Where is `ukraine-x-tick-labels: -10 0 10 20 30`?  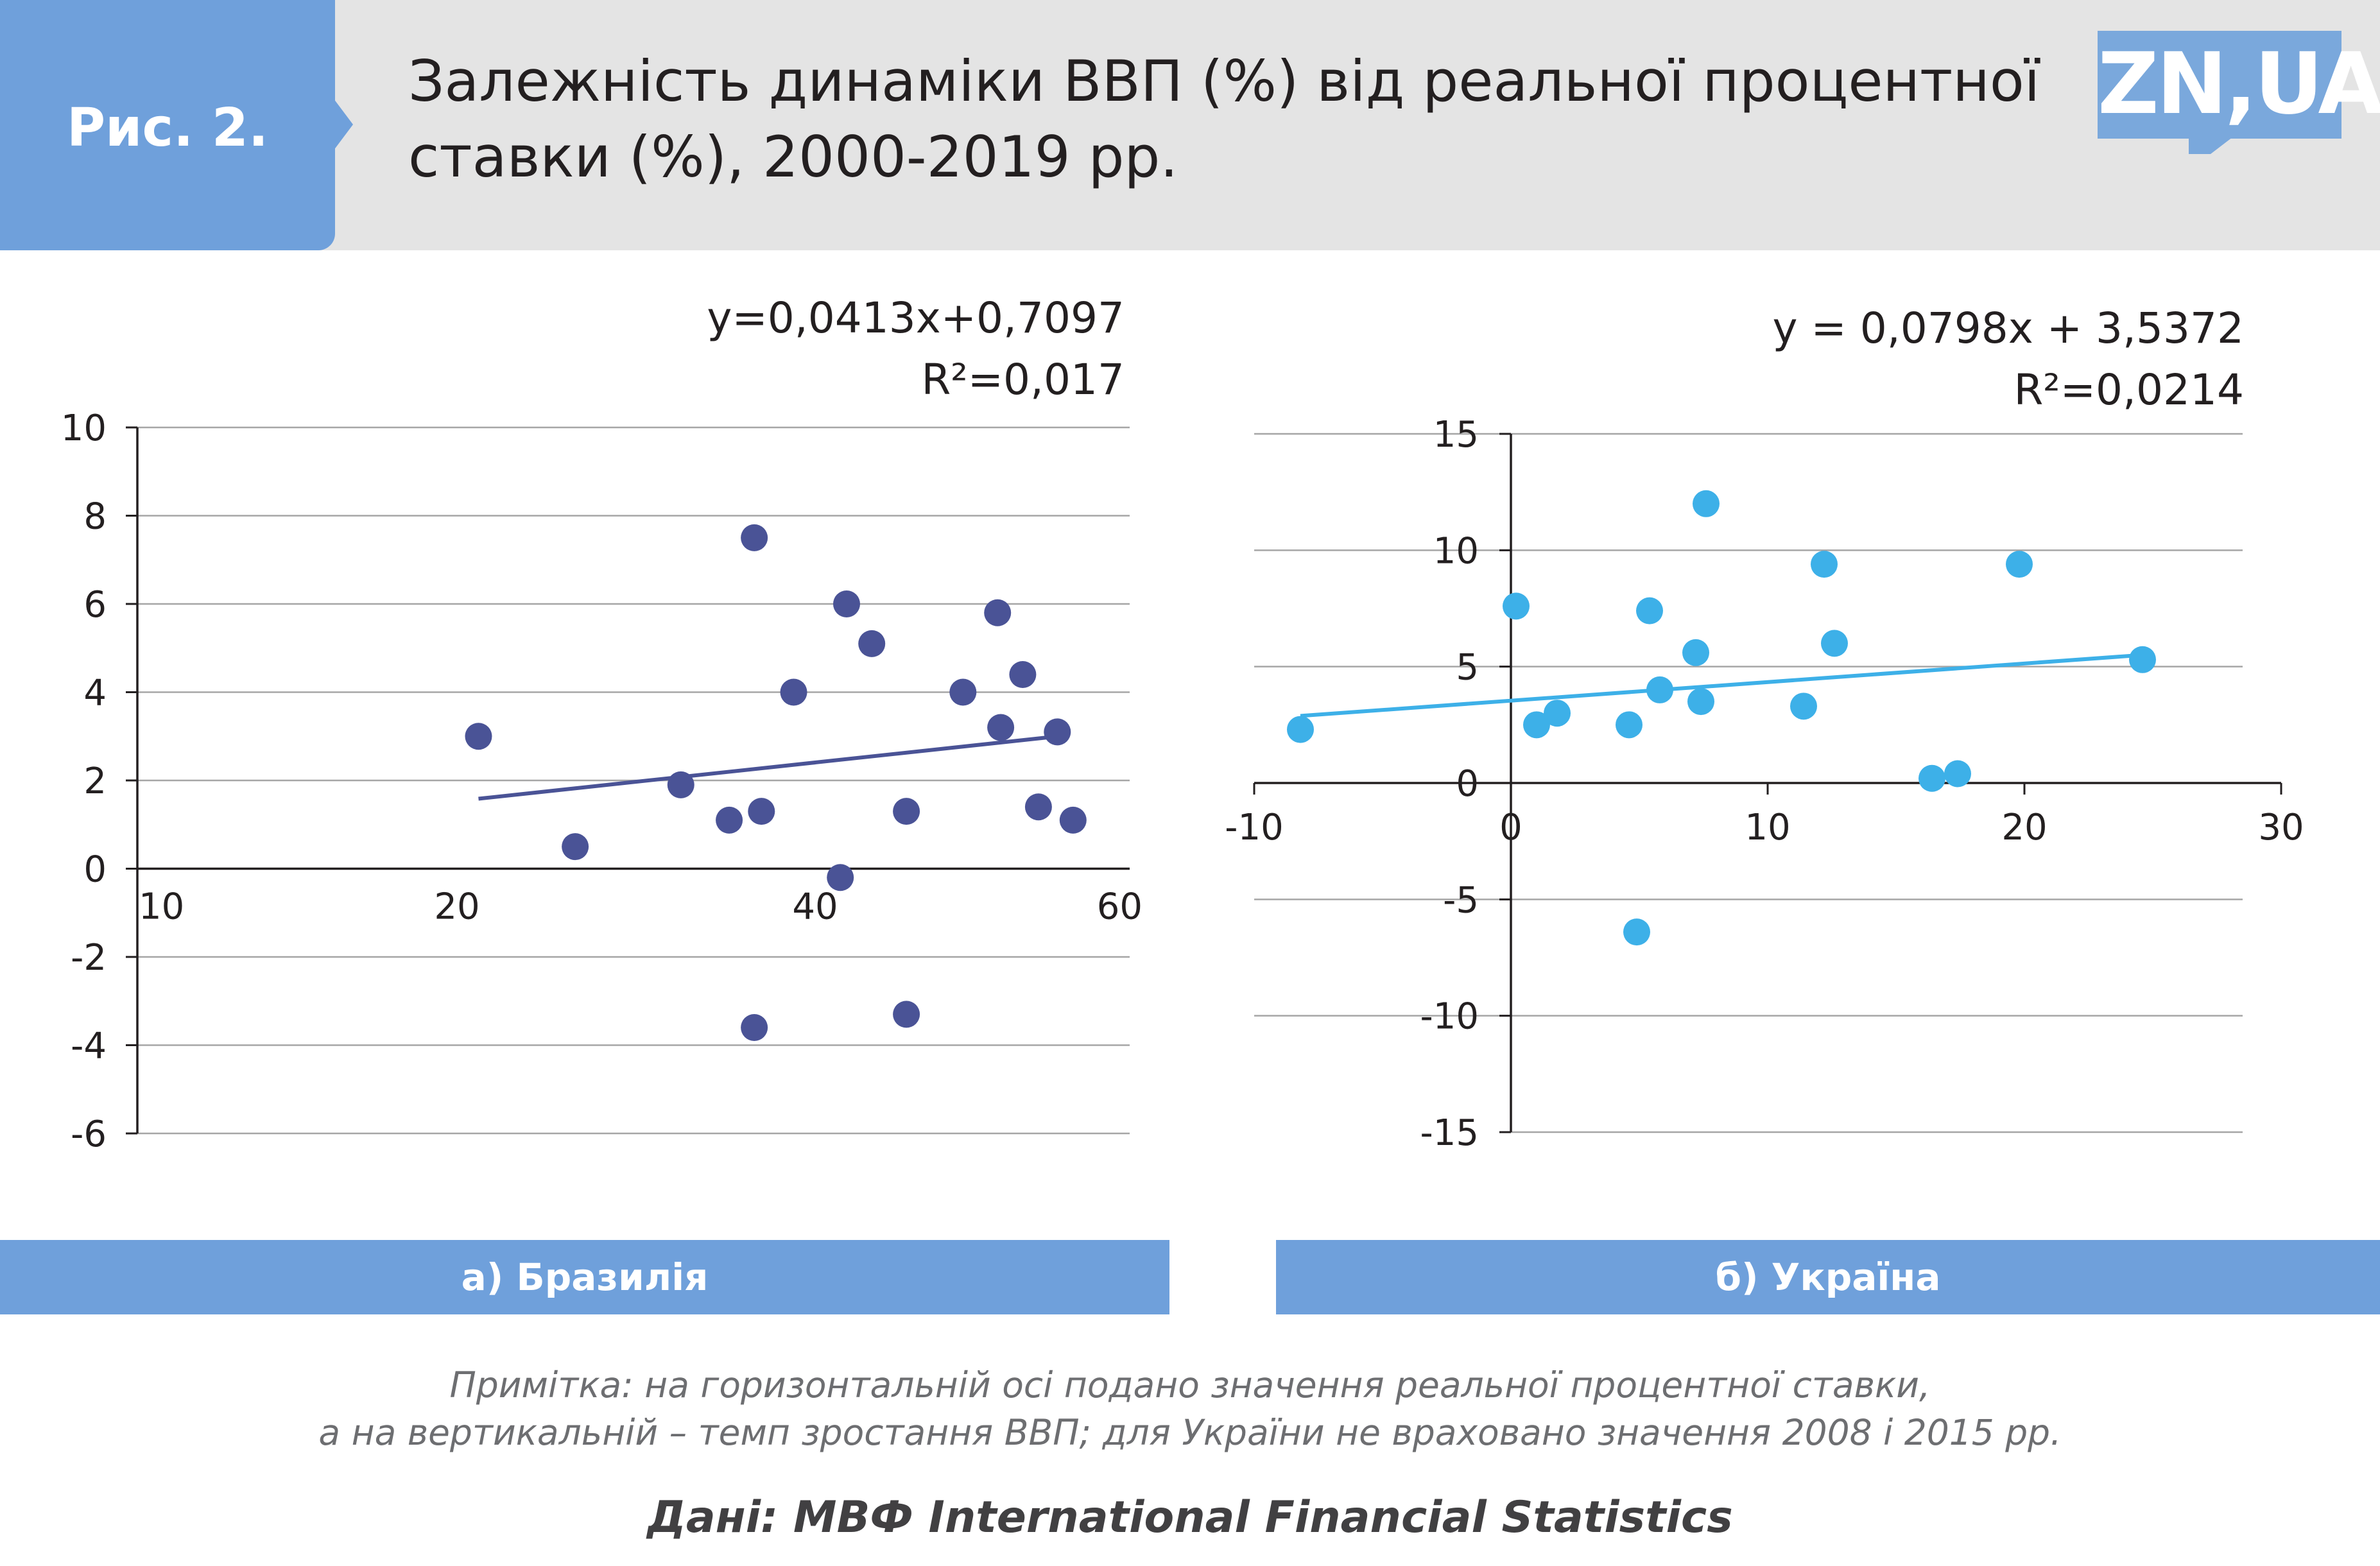 ukraine-x-tick-labels: -10 0 10 20 30 is located at coordinates (1764, 827).